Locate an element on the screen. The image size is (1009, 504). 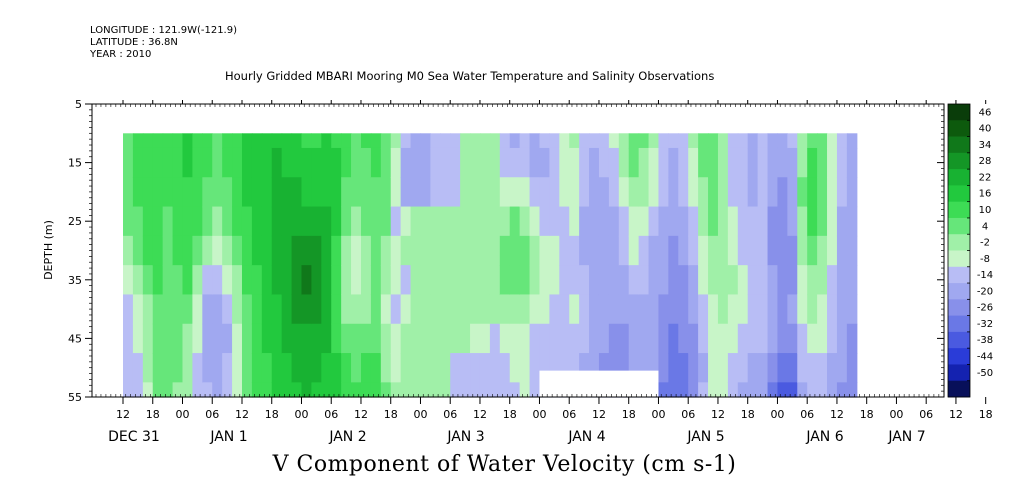
x-tick-label: 00 is located at coordinates (777, 414).